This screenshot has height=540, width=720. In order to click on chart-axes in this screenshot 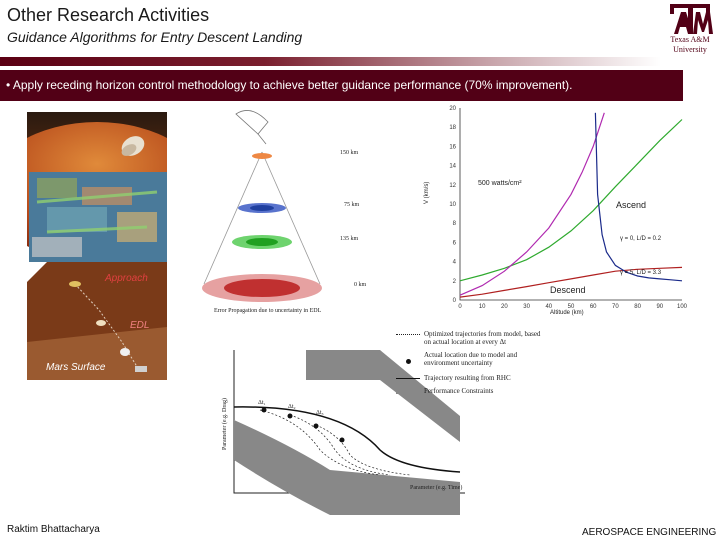, I will do `click(570, 204)`.